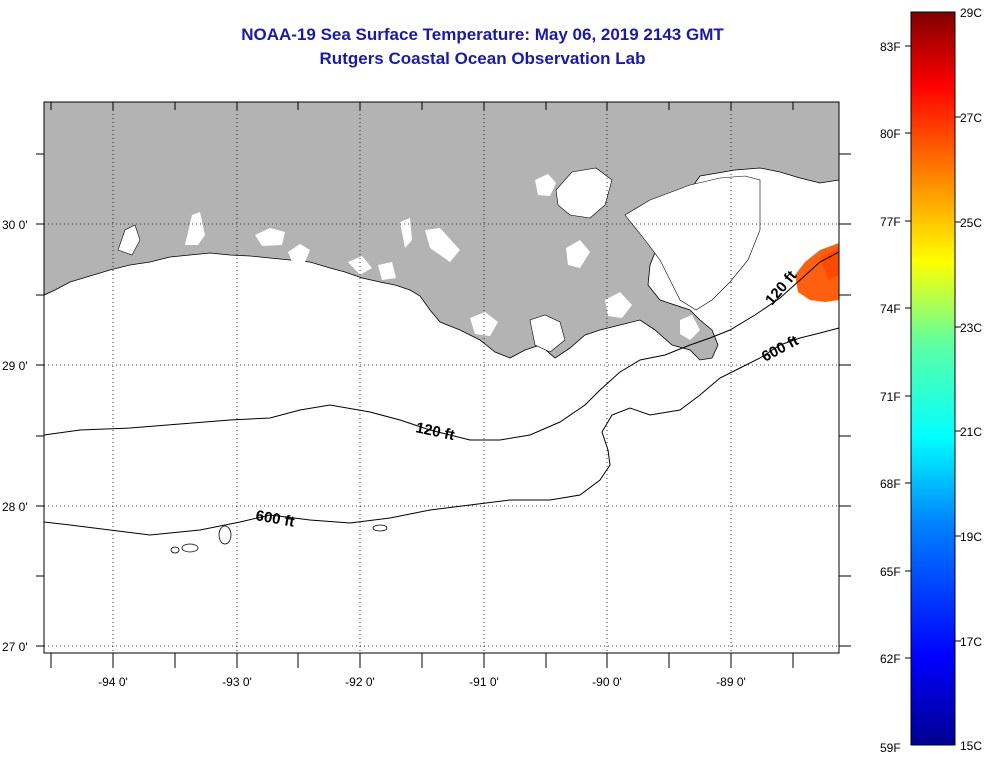  Describe the element at coordinates (113, 682) in the screenshot. I see `lon-label: -94 0'` at that location.